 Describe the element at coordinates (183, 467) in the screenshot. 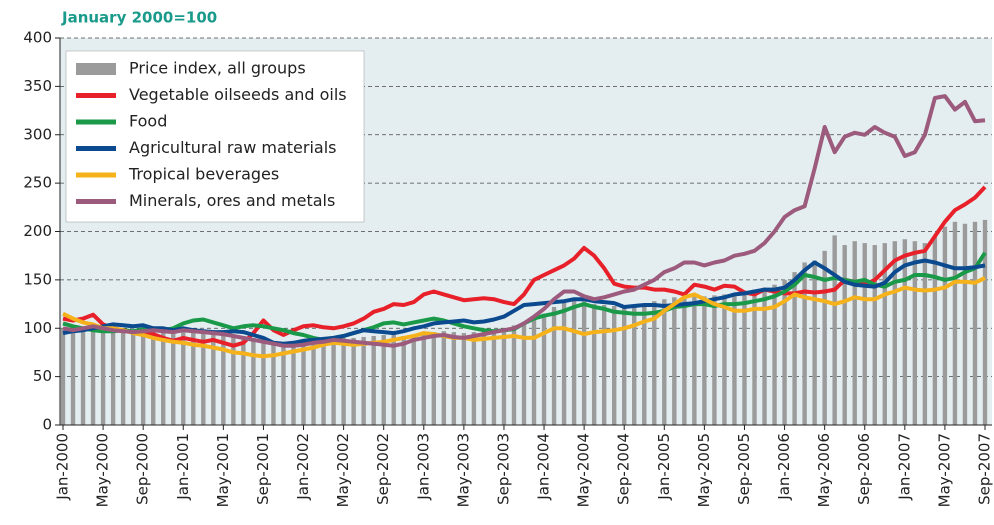

I see `x-tick-label: Jan-2001` at that location.